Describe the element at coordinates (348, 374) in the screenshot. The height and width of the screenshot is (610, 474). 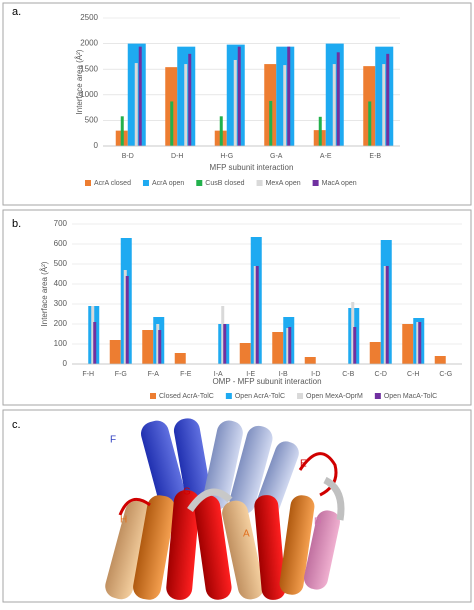
I see `x-tick-label: C-B` at that location.